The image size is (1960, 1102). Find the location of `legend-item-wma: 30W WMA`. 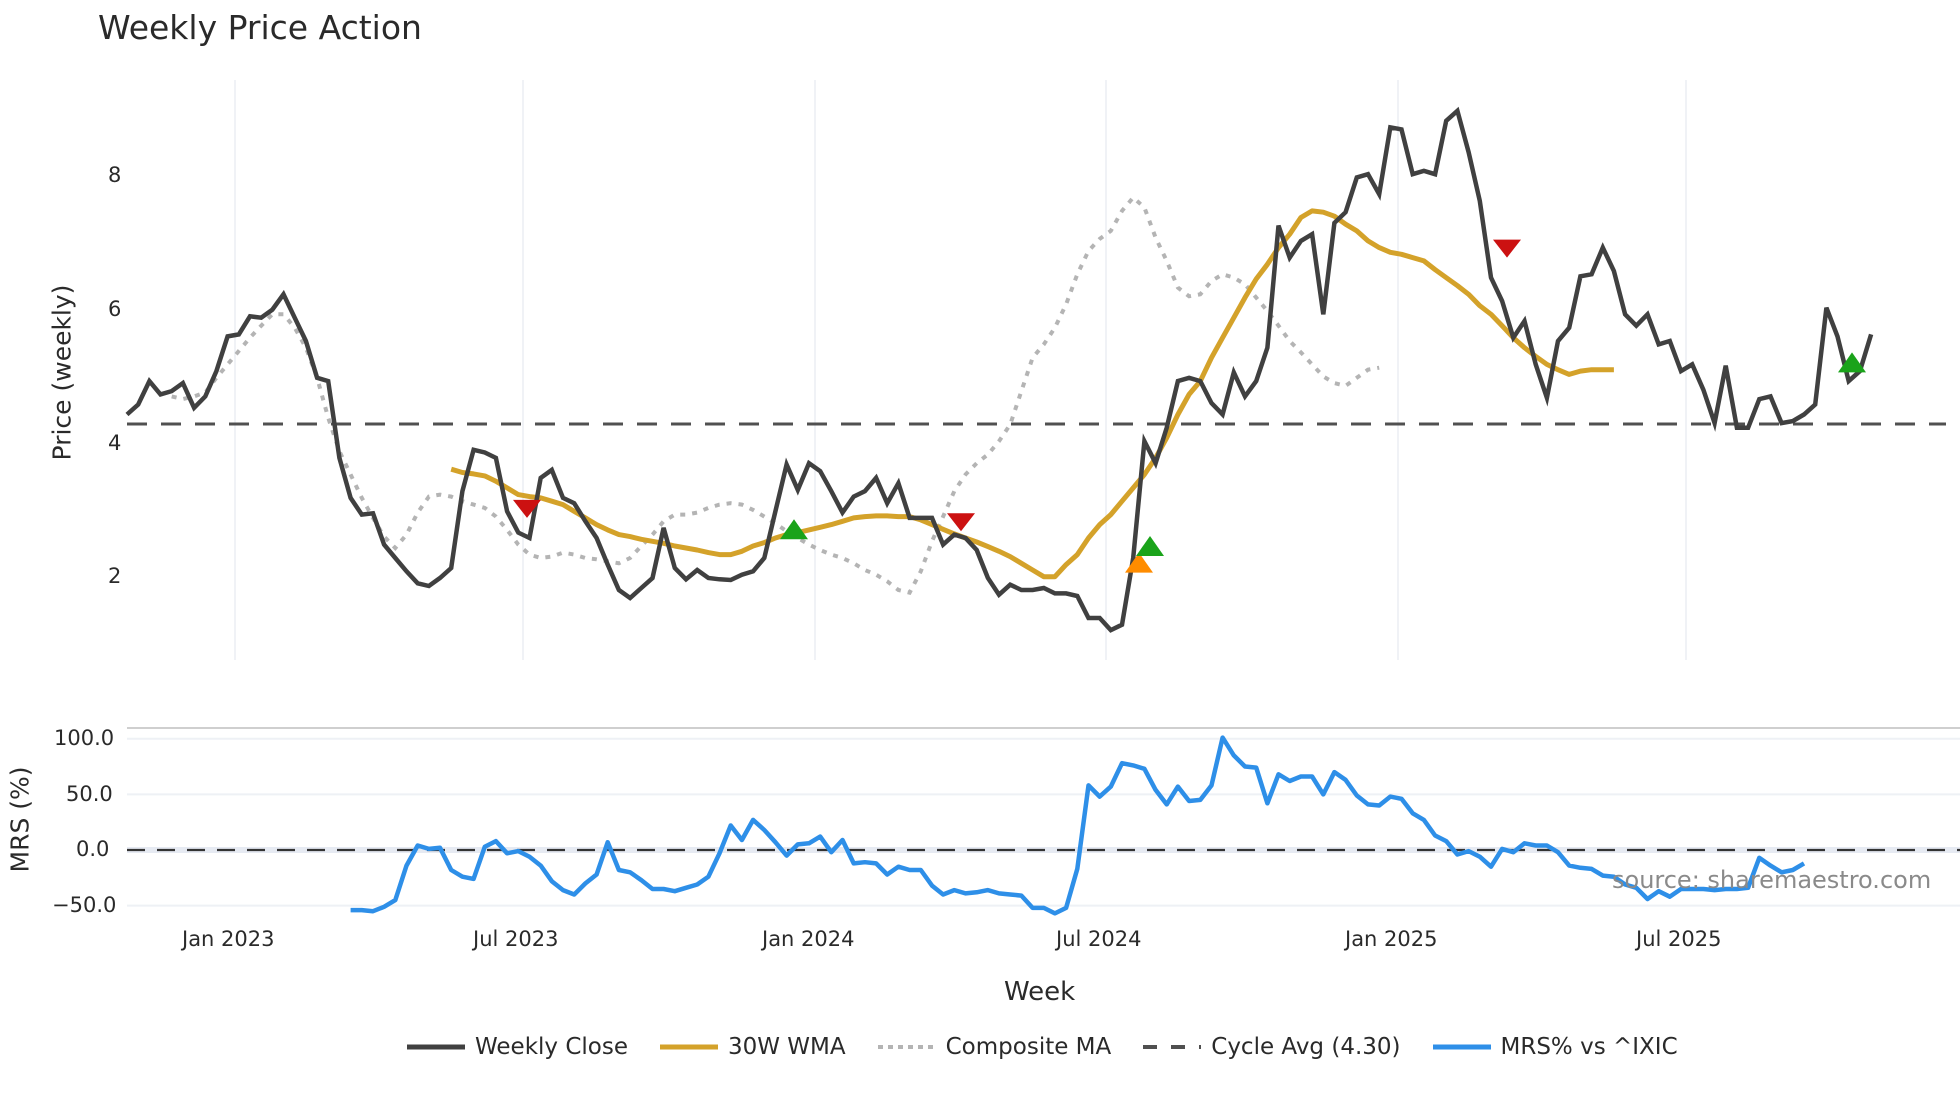

legend-item-wma: 30W WMA is located at coordinates (752, 1047).